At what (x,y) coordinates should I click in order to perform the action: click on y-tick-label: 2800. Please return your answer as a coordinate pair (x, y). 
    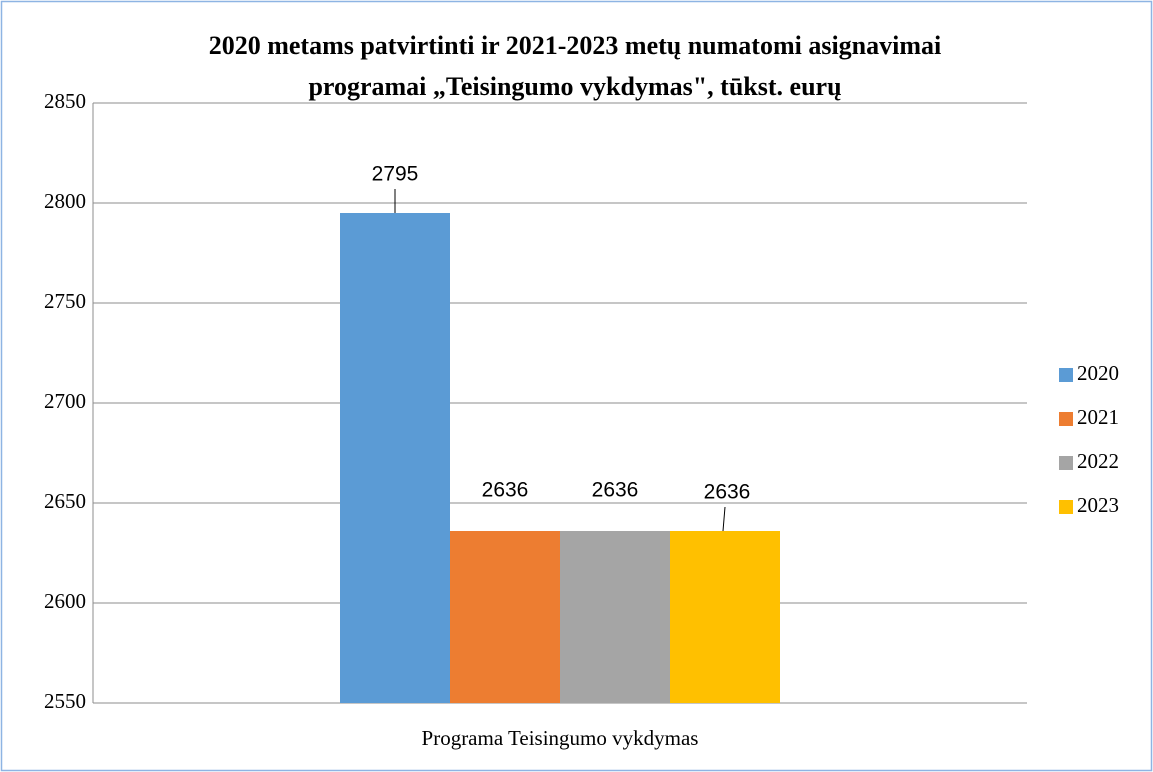
    Looking at the image, I should click on (65, 201).